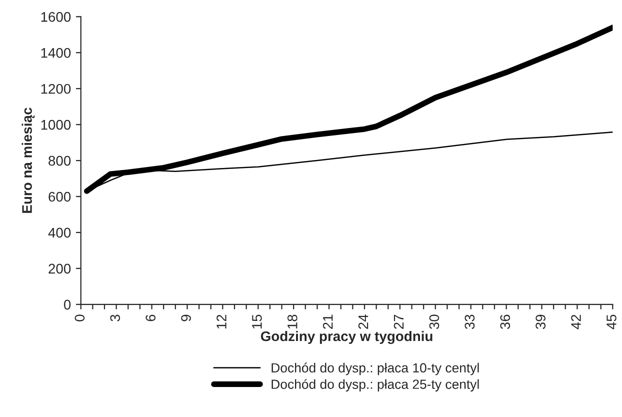 The height and width of the screenshot is (417, 622). Describe the element at coordinates (505, 322) in the screenshot. I see `x-tick-label: 36` at that location.